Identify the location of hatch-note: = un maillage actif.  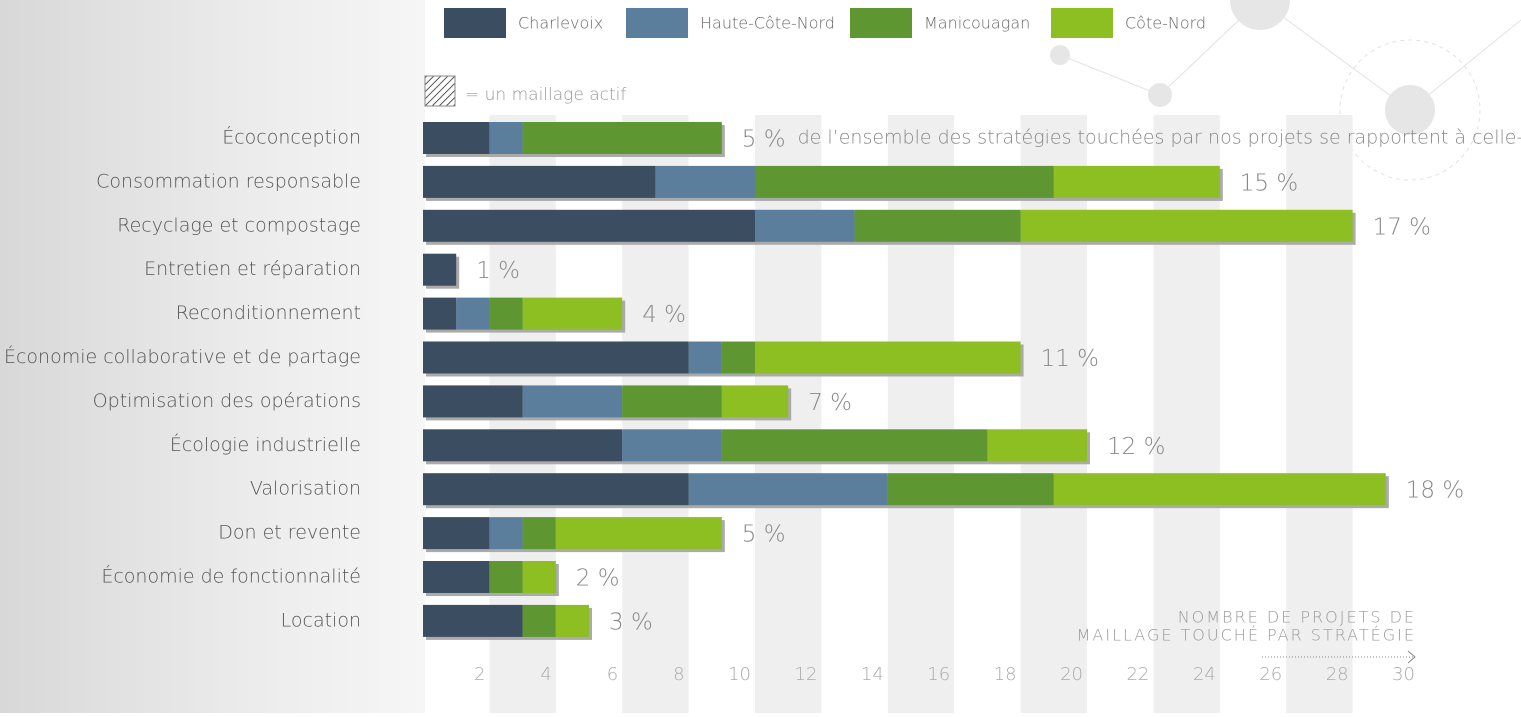
(545, 95).